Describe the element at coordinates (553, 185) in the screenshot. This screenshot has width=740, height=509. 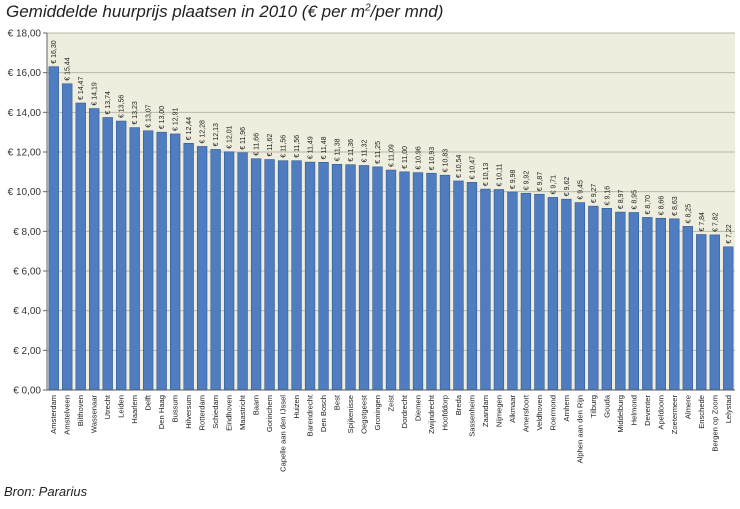
I see `data-label: € 9,71` at that location.